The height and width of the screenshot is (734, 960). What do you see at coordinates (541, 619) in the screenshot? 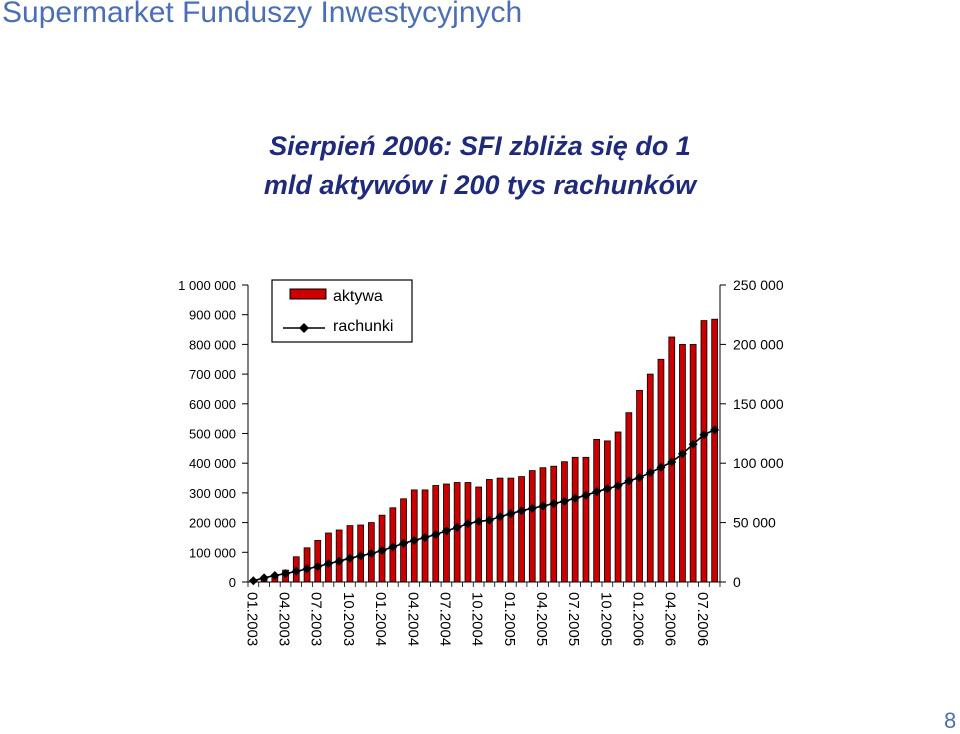
I see `x-tick-label: 04.2005` at bounding box center [541, 619].